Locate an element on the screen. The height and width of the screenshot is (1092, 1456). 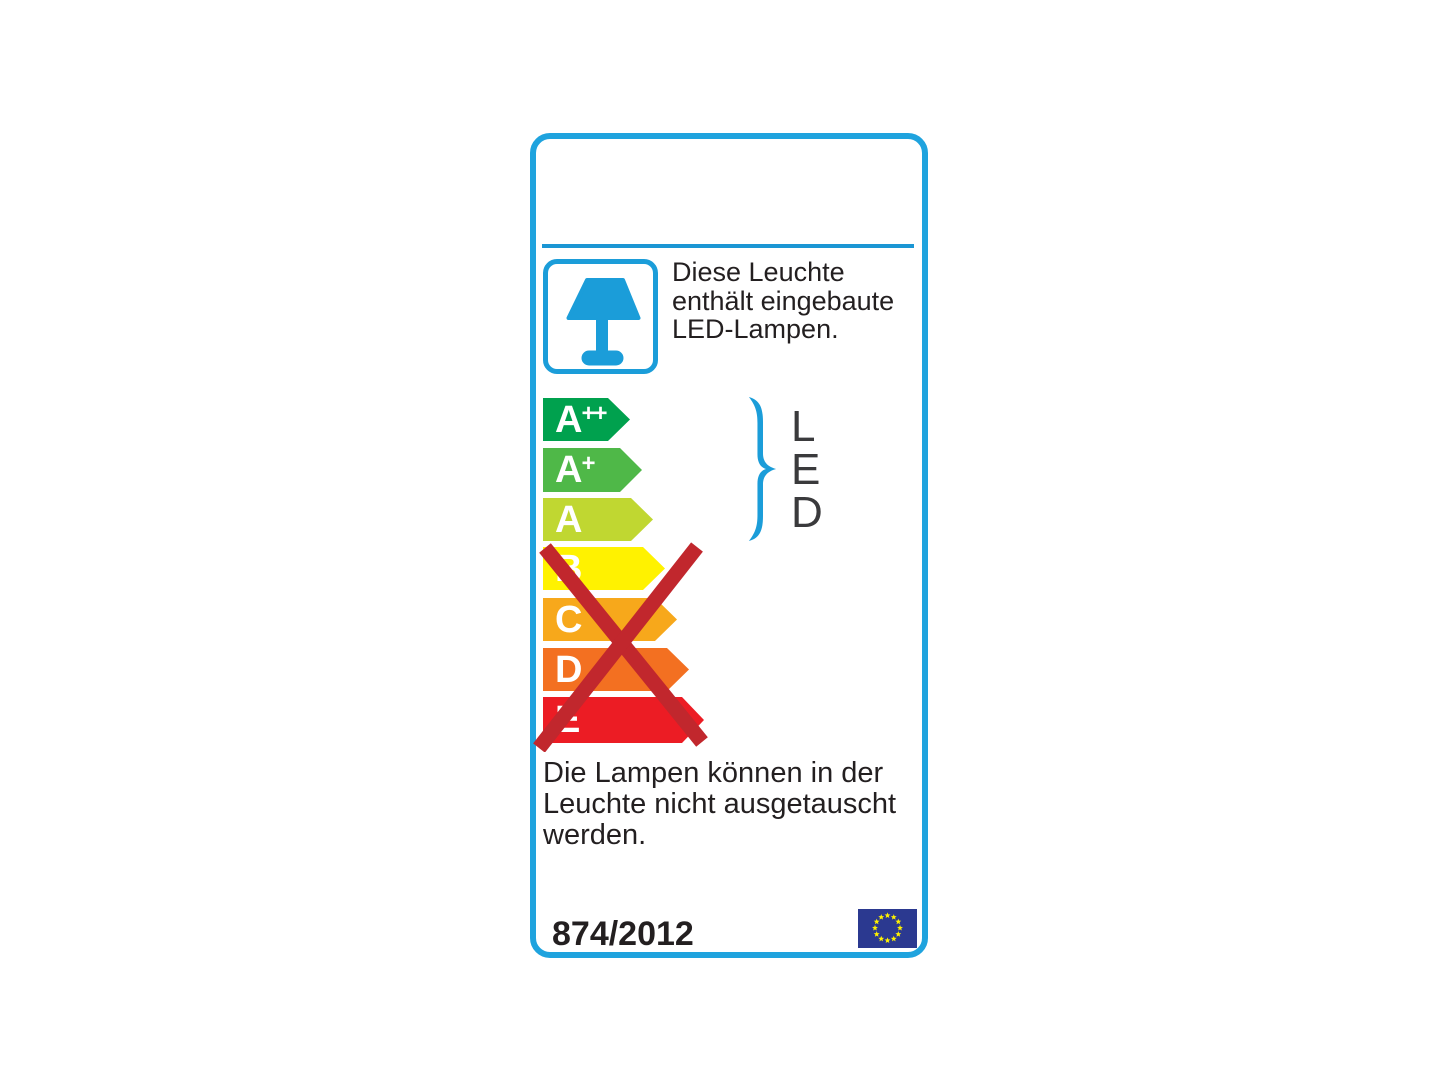
divider-line is located at coordinates (728, 246).